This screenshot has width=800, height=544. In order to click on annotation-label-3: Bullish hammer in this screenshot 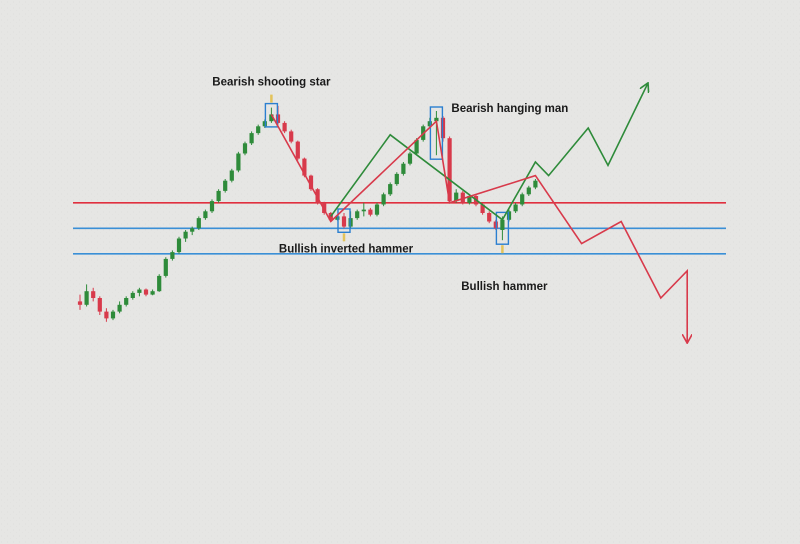, I will do `click(504, 287)`.